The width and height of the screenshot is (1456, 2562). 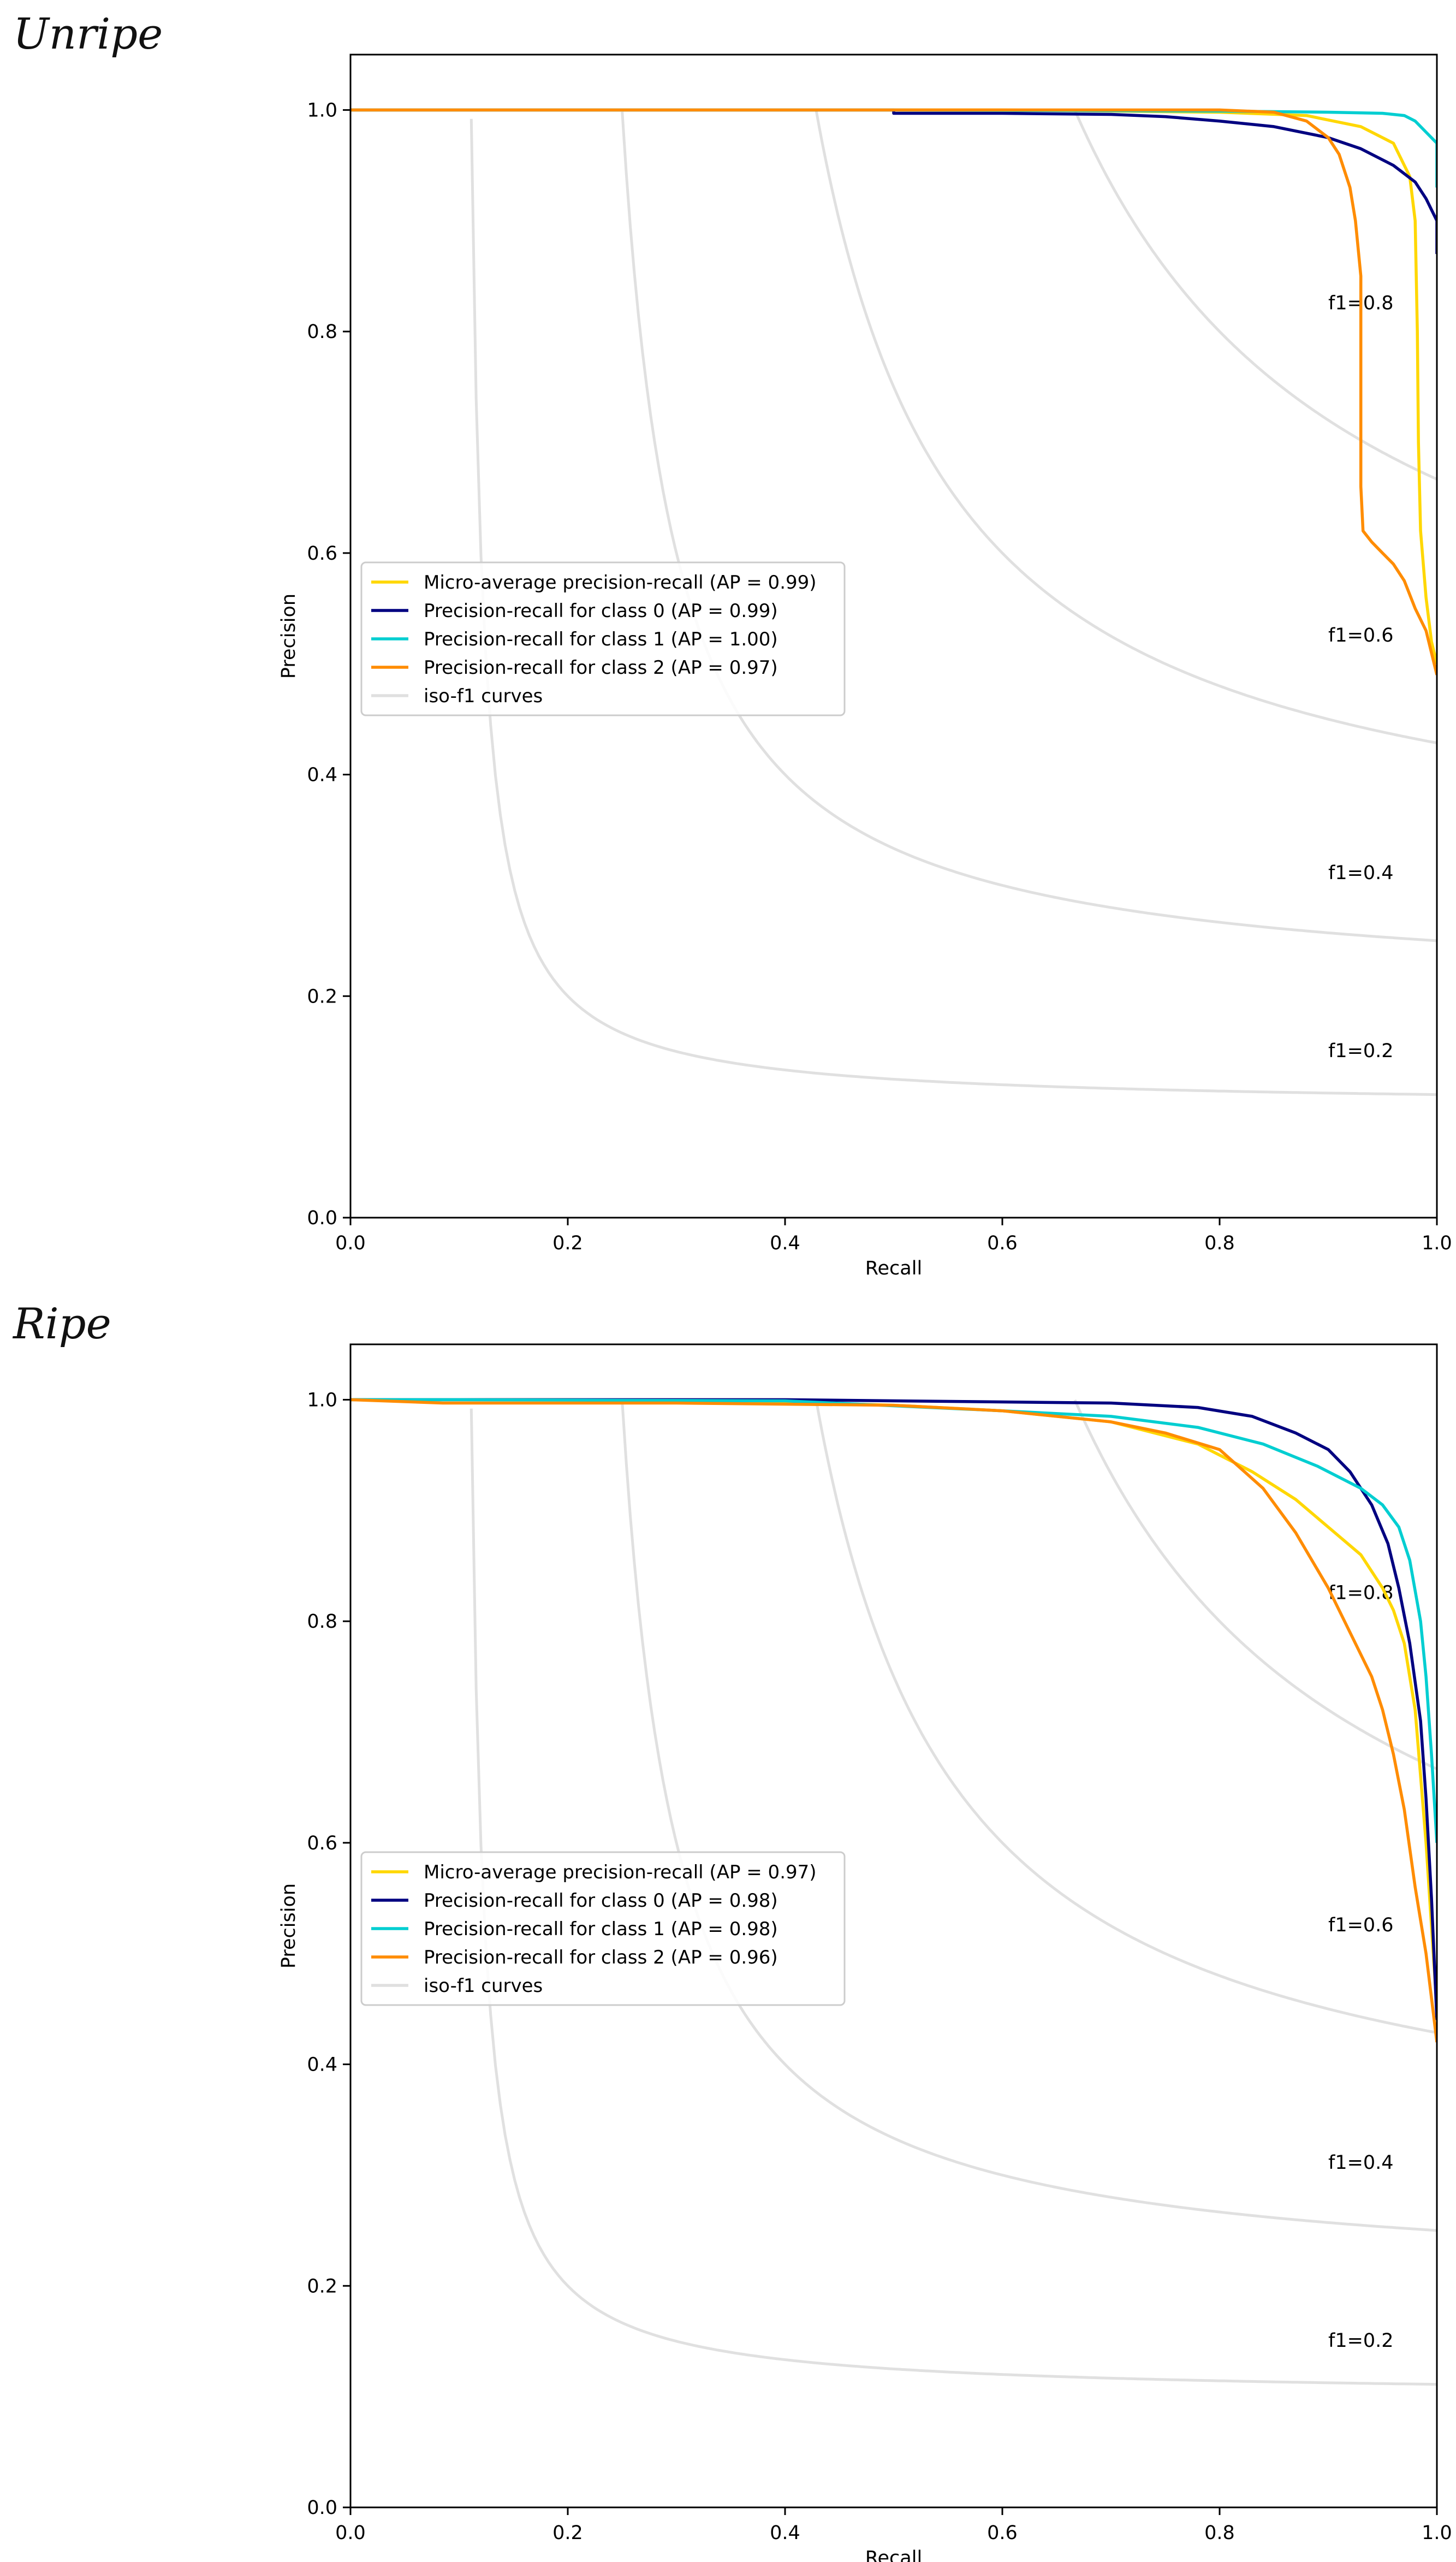 I want to click on legend-label-class2: Precision-recall for class 2 (AP = 0.96), so click(x=601, y=1957).